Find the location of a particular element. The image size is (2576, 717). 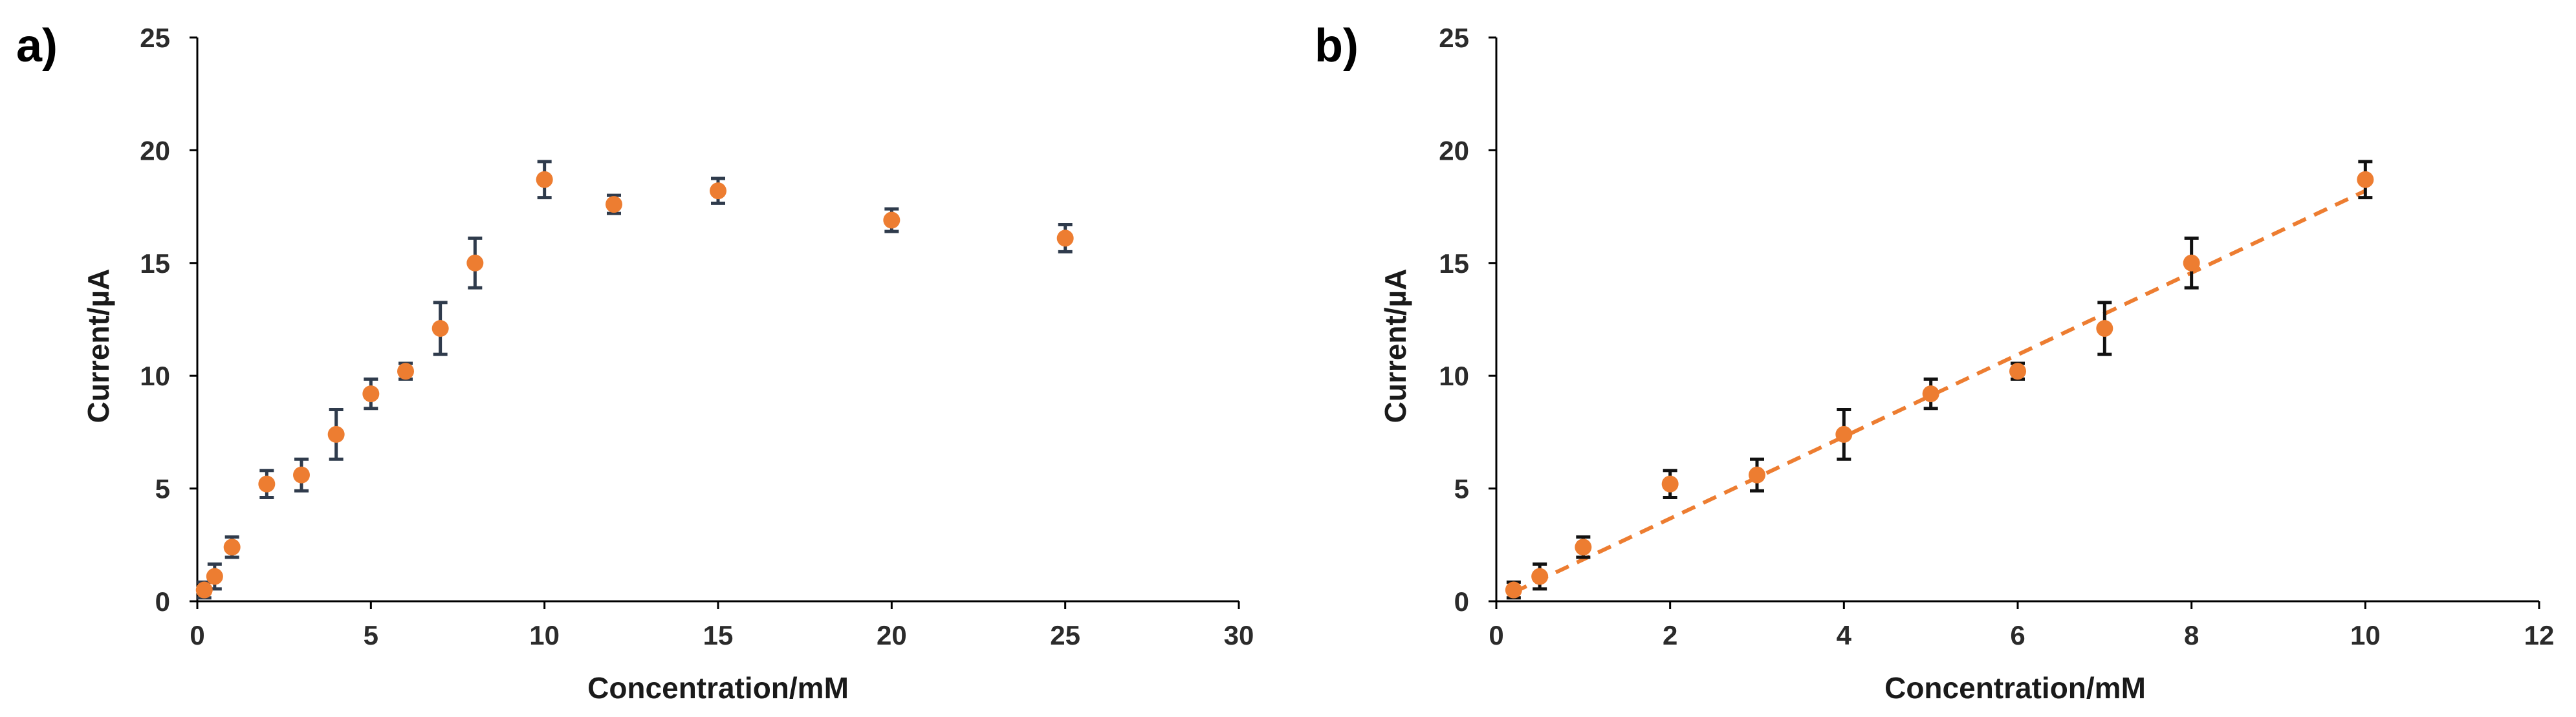

x-tick-label: 12 is located at coordinates (2539, 635).